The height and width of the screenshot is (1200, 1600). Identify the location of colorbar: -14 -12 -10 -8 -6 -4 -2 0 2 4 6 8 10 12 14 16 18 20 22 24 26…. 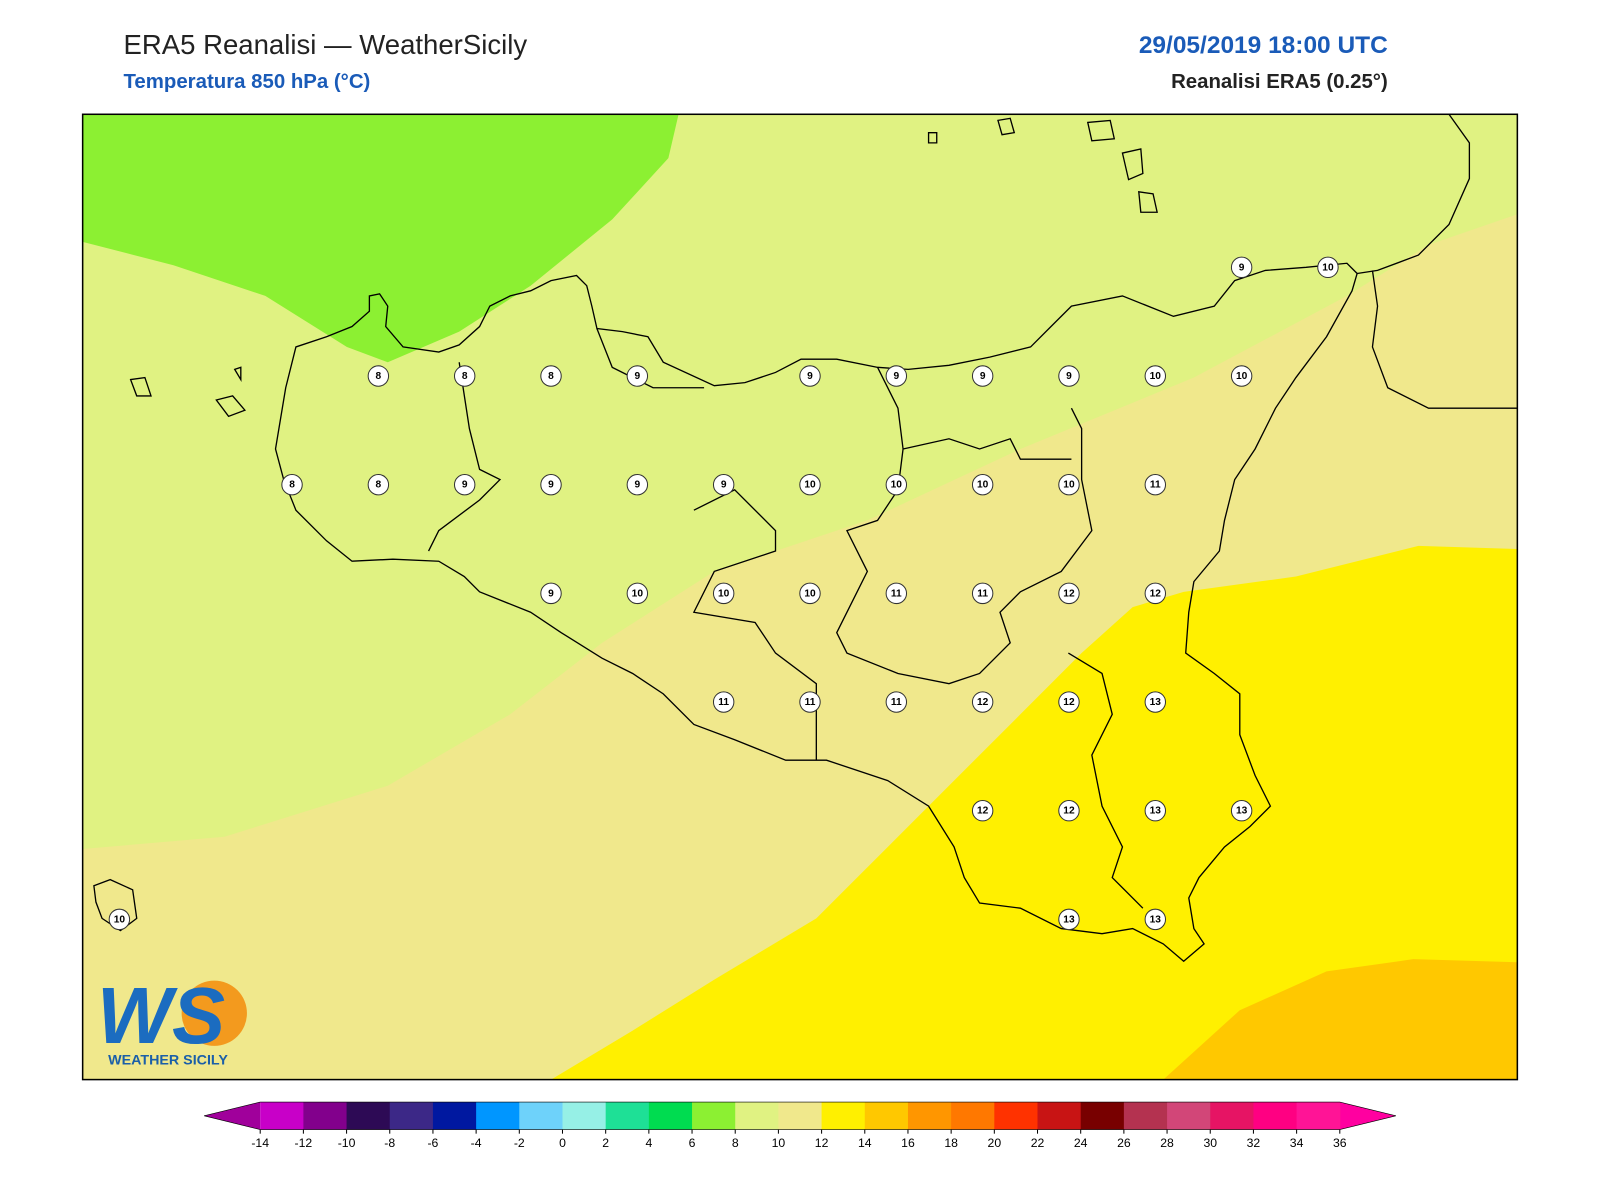
(800, 1125).